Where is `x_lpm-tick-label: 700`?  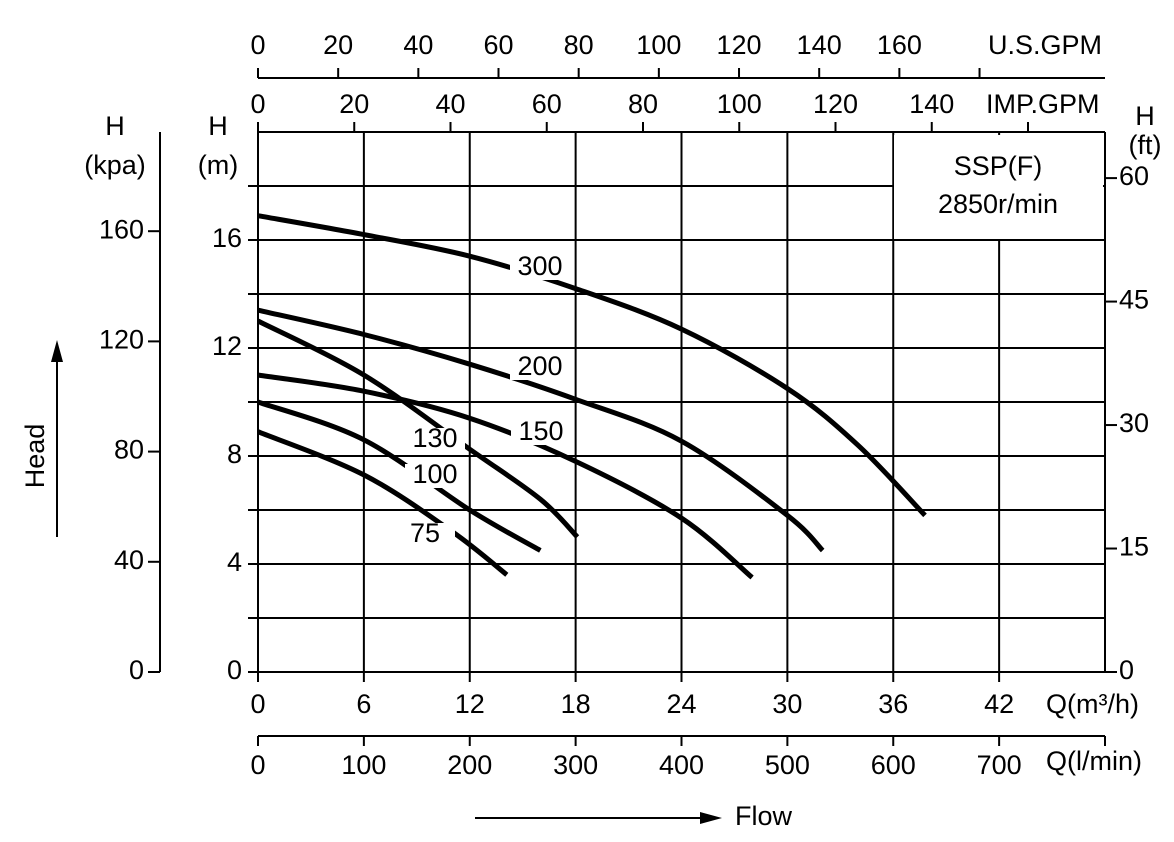
x_lpm-tick-label: 700 is located at coordinates (999, 765).